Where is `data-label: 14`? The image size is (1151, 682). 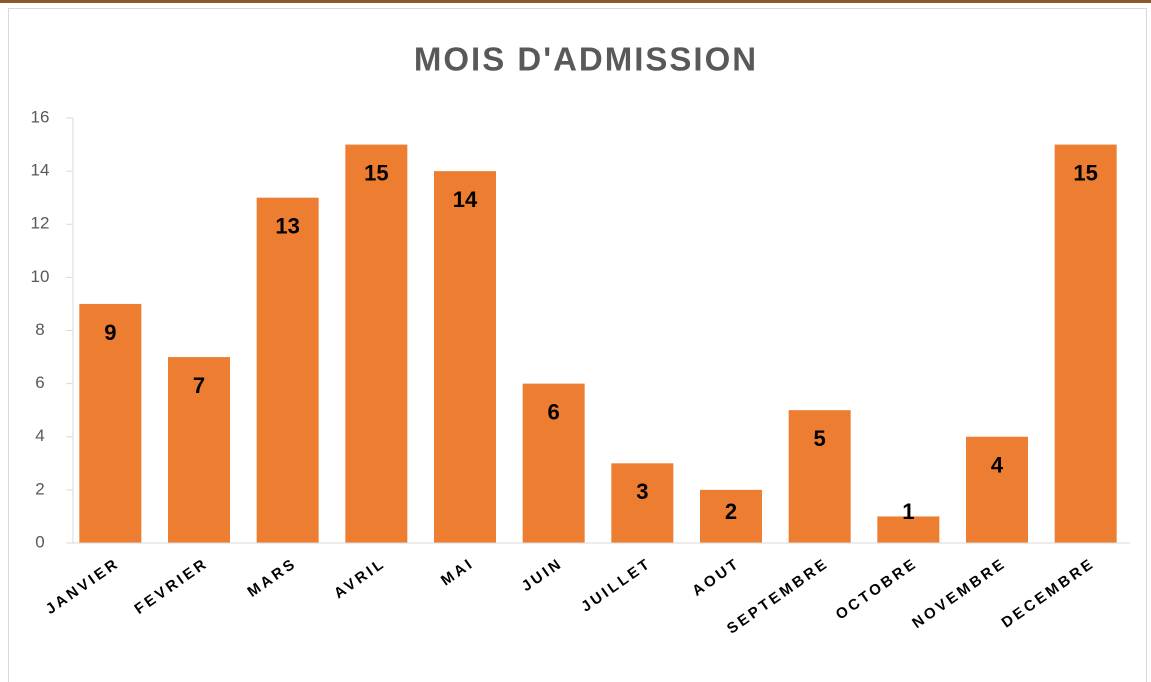
data-label: 14 is located at coordinates (465, 199).